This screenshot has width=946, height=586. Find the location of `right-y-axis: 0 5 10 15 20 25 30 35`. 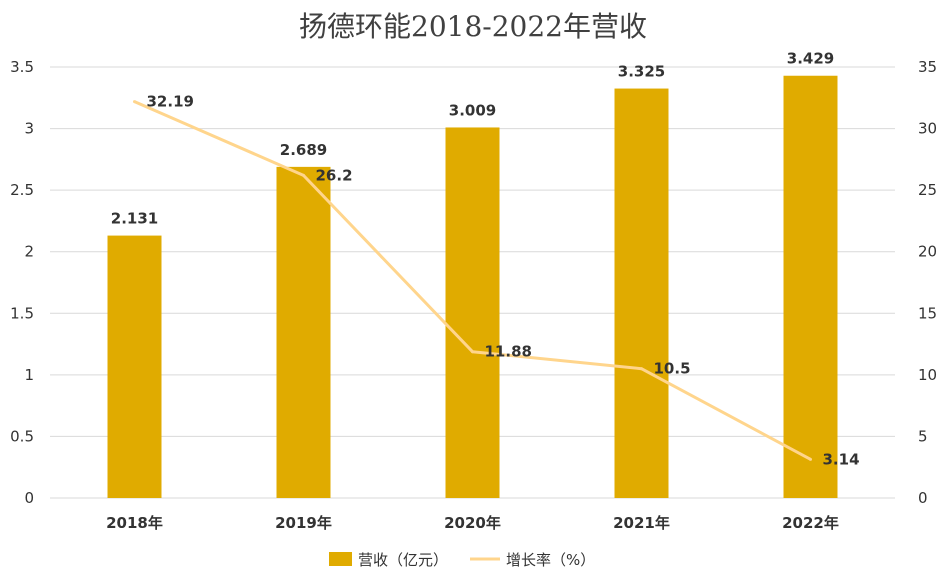

right-y-axis: 0 5 10 15 20 25 30 35 is located at coordinates (927, 282).